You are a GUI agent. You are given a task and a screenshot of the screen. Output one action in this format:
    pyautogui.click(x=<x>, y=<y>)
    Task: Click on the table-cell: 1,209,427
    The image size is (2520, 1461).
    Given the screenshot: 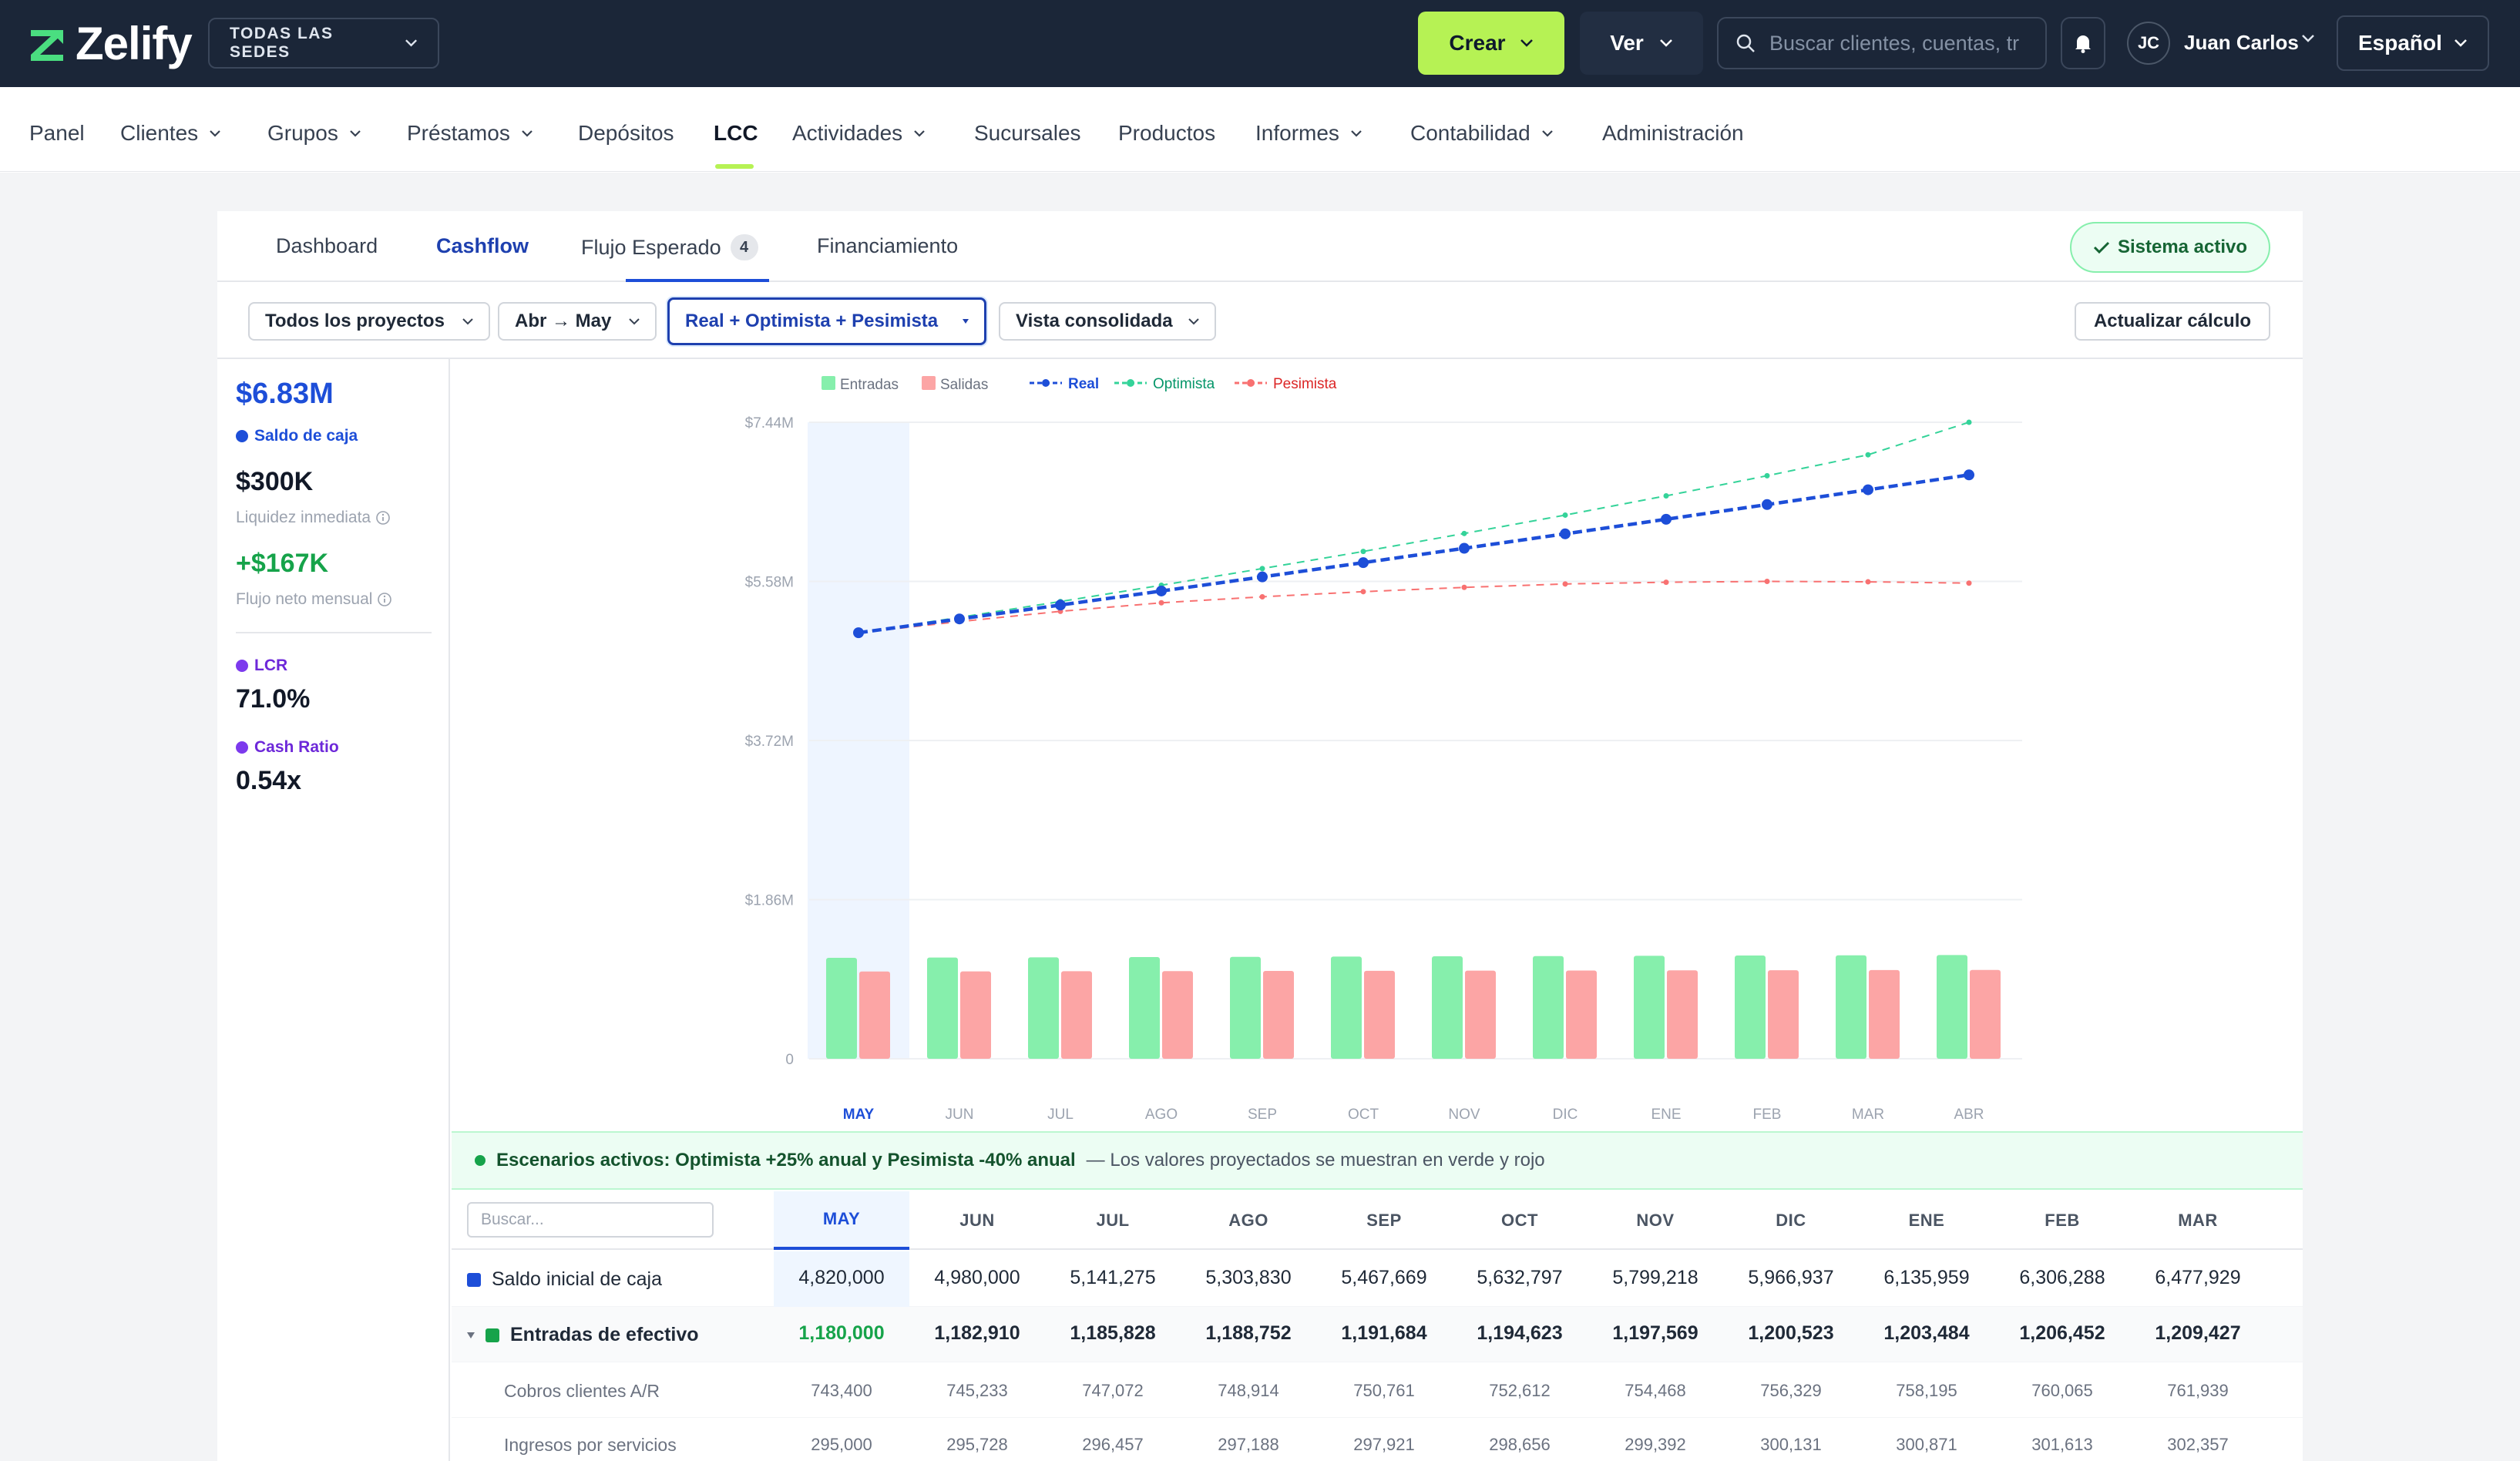 What is the action you would take?
    pyautogui.click(x=2198, y=1333)
    